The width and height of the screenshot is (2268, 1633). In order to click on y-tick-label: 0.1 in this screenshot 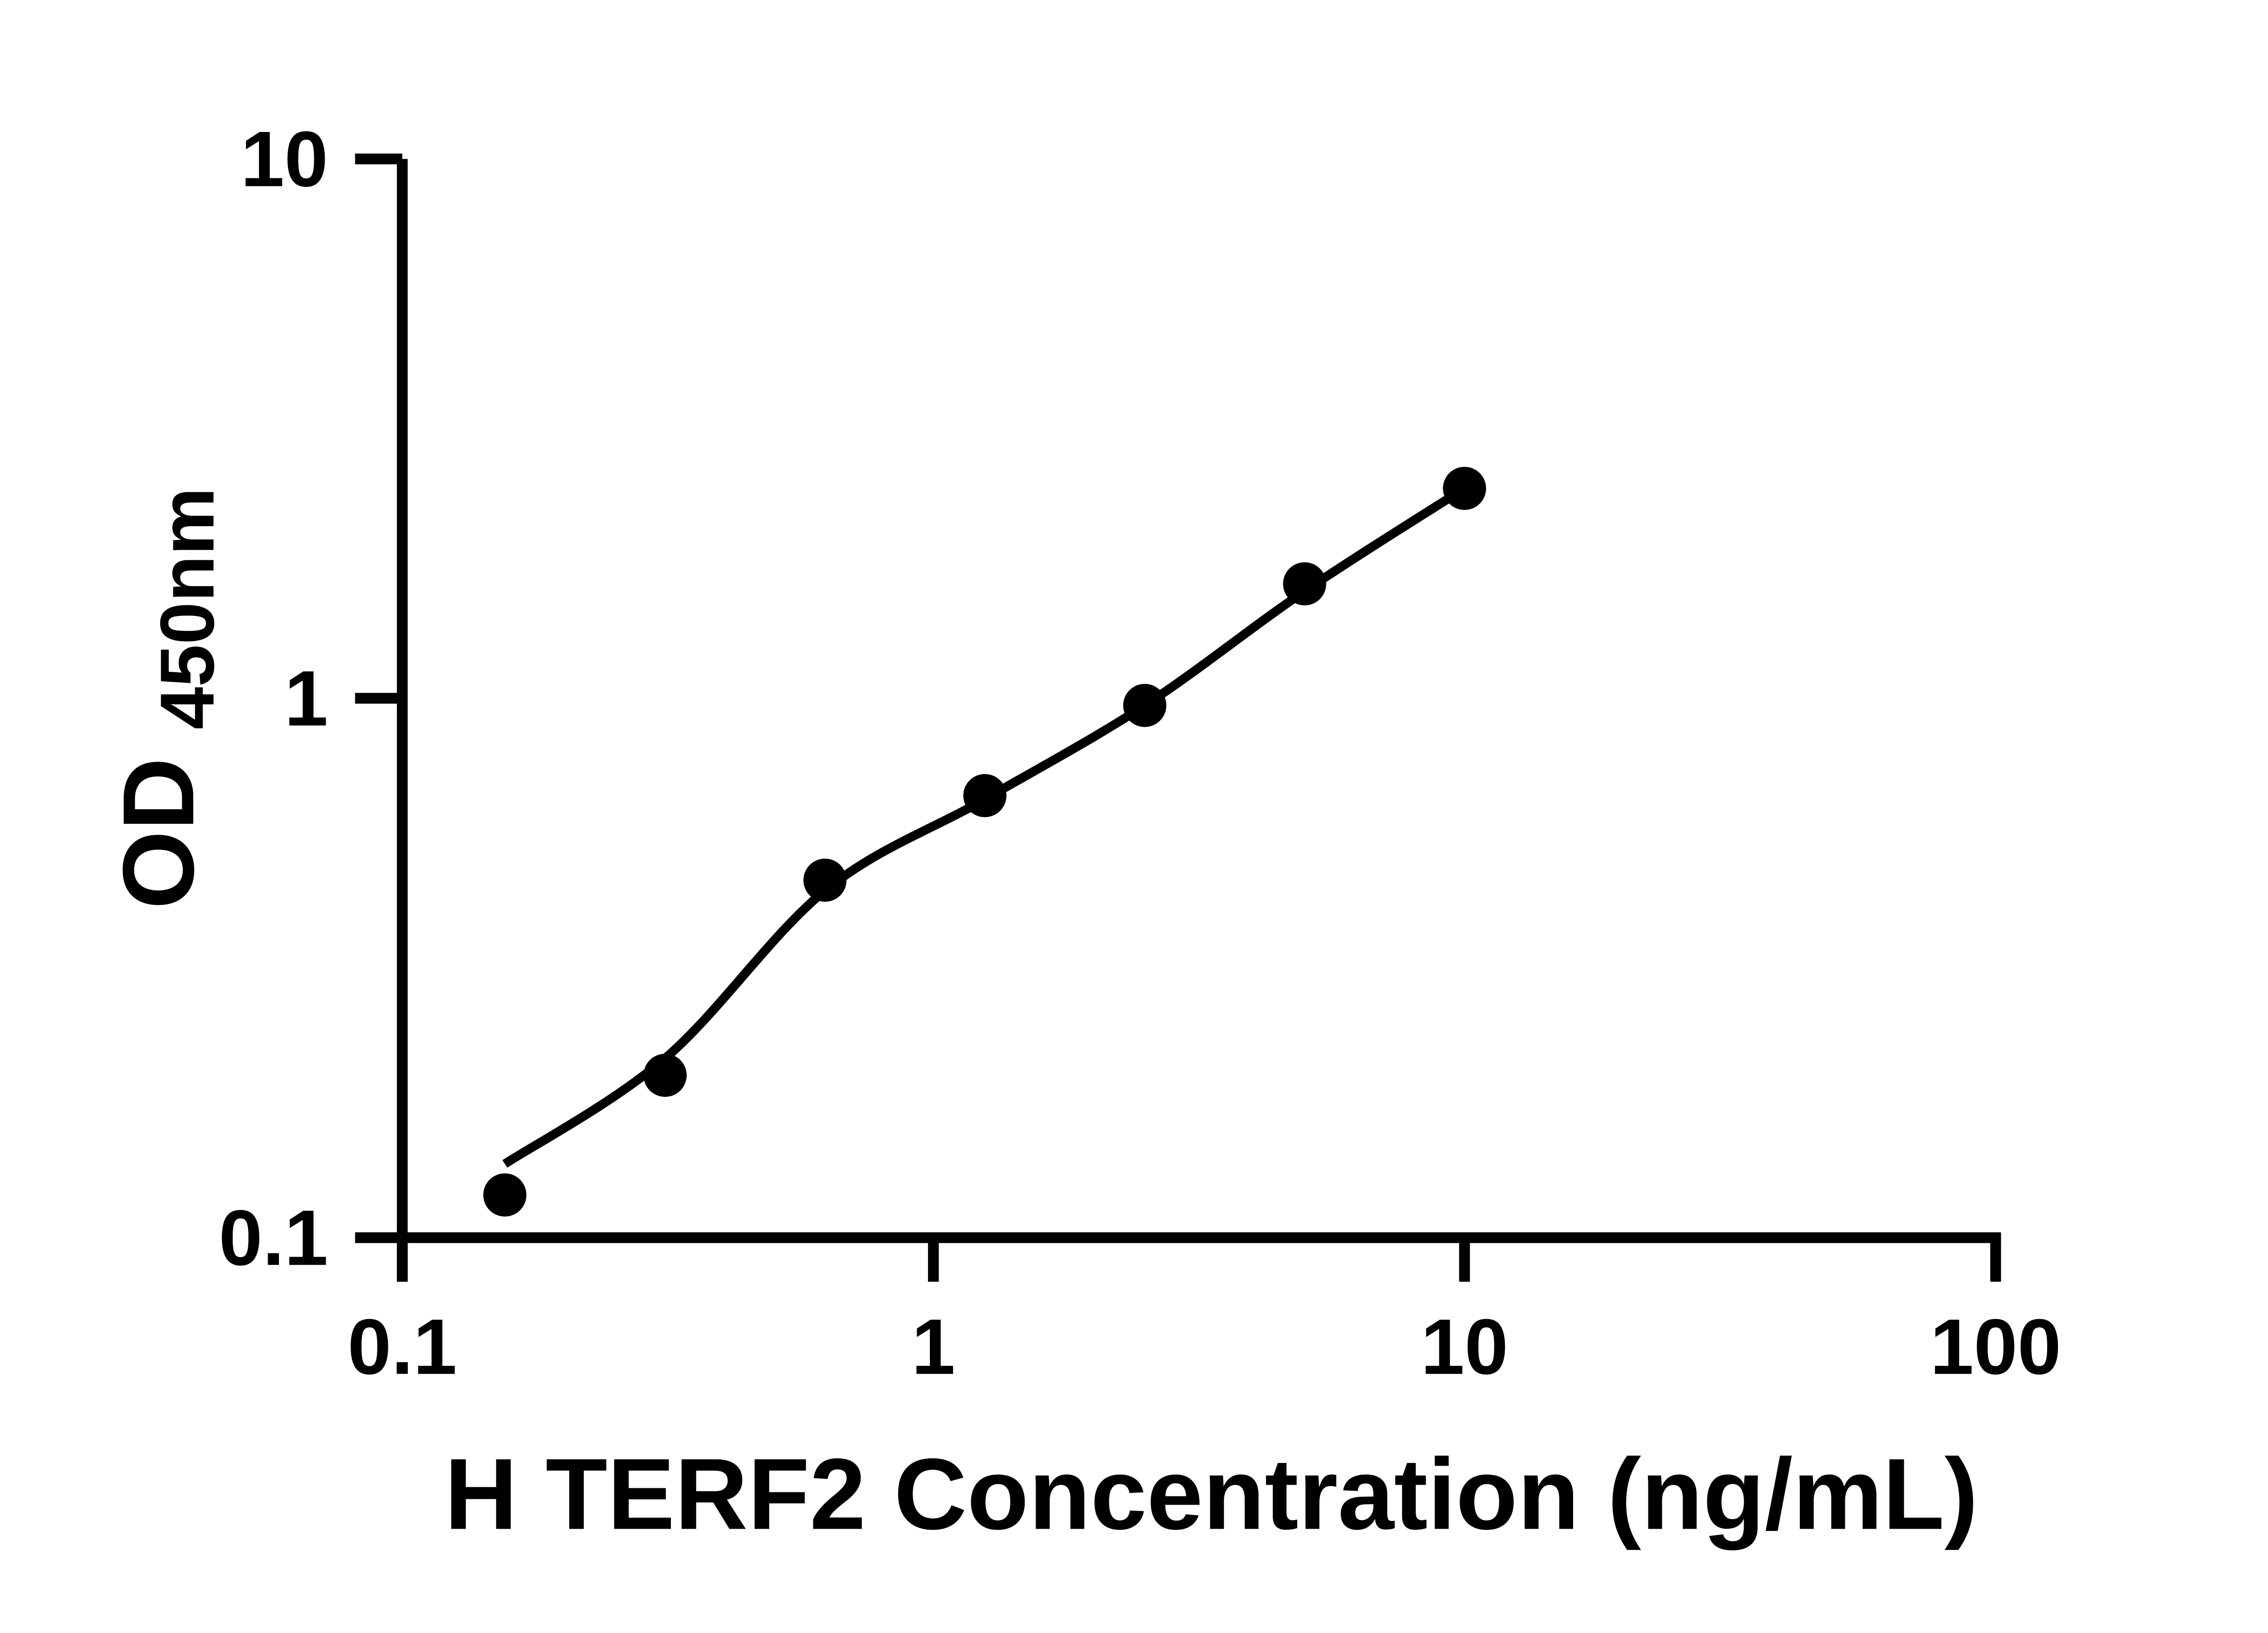, I will do `click(274, 1237)`.